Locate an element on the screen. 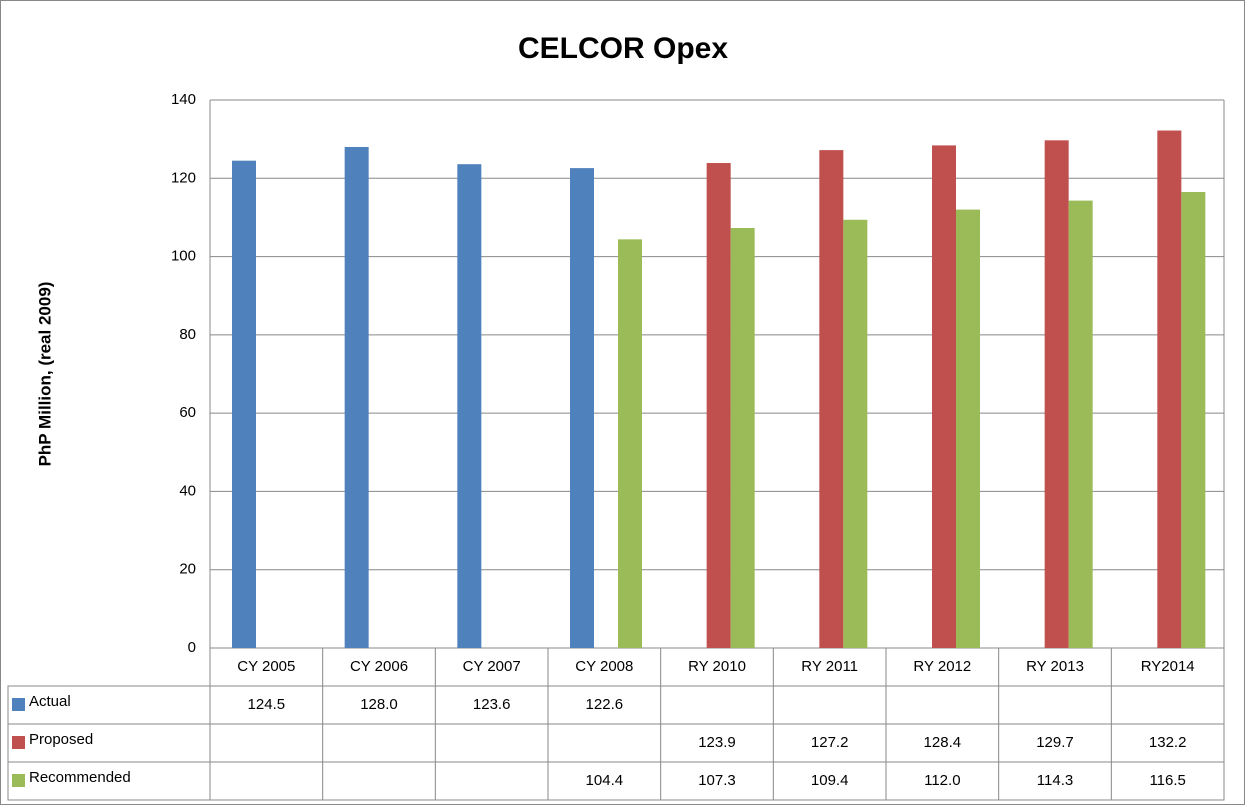 Image resolution: width=1247 pixels, height=807 pixels. table-value: 127.2 is located at coordinates (830, 742).